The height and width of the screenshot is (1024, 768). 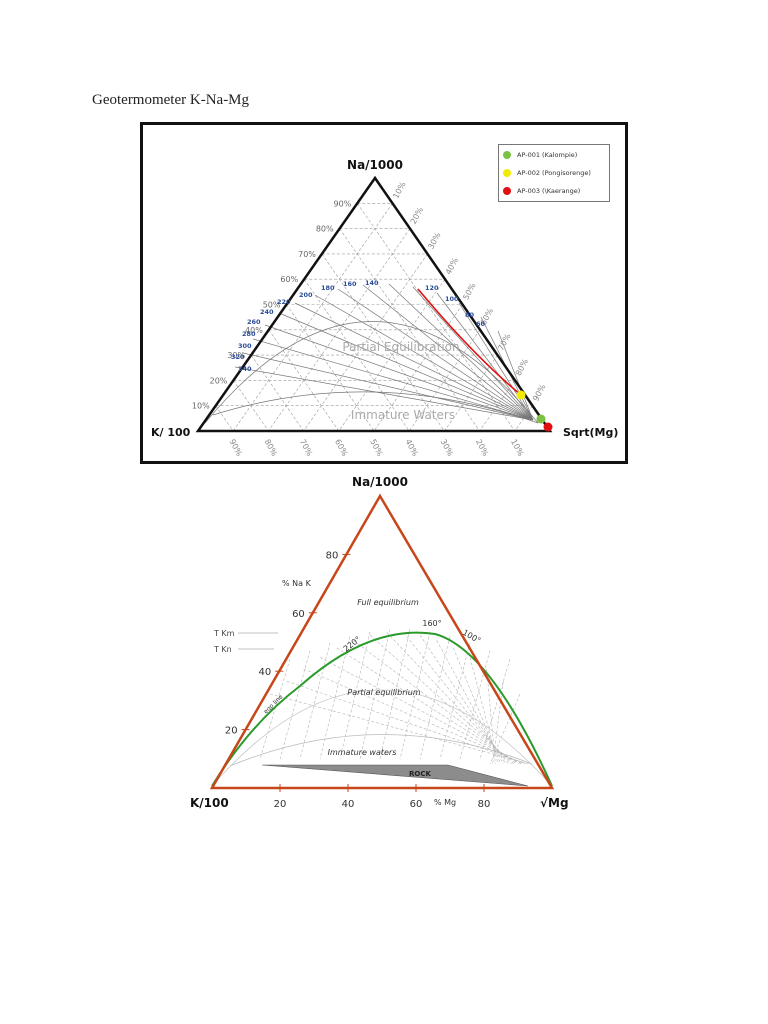 I want to click on immature-boundary, so click(x=381, y=750).